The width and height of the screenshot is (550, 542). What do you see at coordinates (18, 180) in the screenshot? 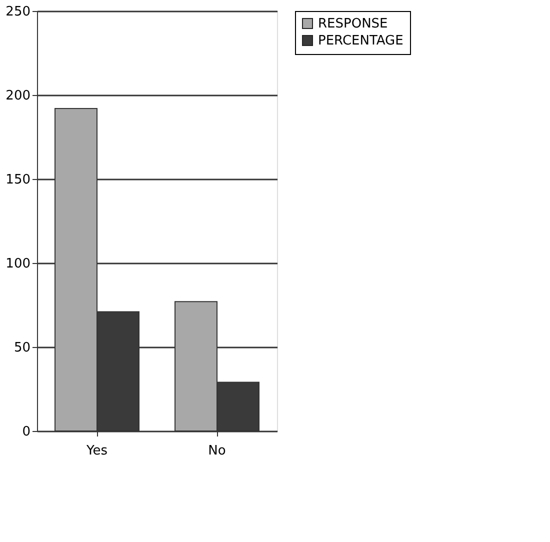
I see `y-tick-label: 150` at bounding box center [18, 180].